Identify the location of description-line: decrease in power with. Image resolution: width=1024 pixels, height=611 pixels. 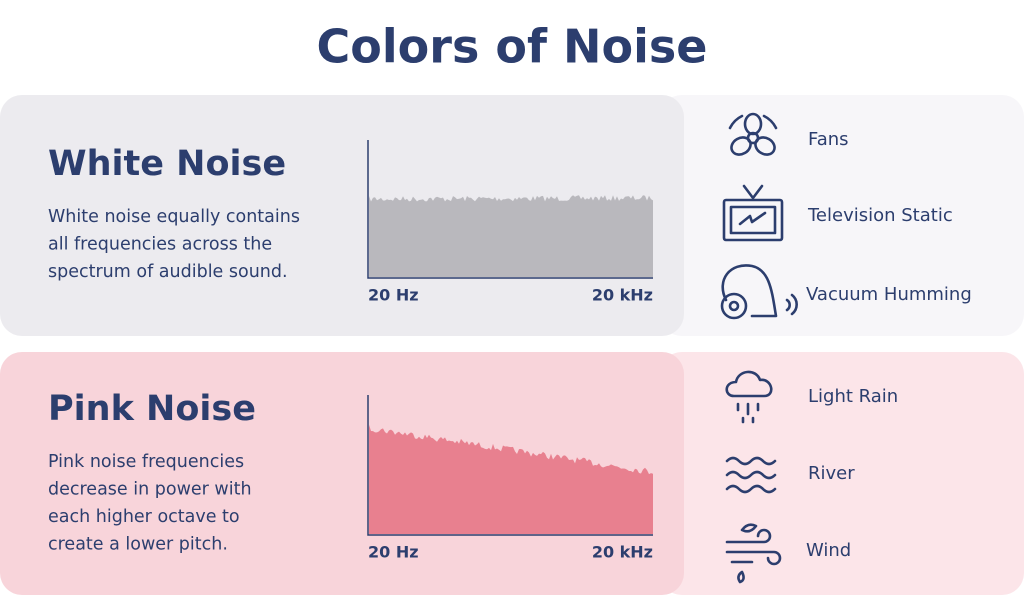
(150, 490).